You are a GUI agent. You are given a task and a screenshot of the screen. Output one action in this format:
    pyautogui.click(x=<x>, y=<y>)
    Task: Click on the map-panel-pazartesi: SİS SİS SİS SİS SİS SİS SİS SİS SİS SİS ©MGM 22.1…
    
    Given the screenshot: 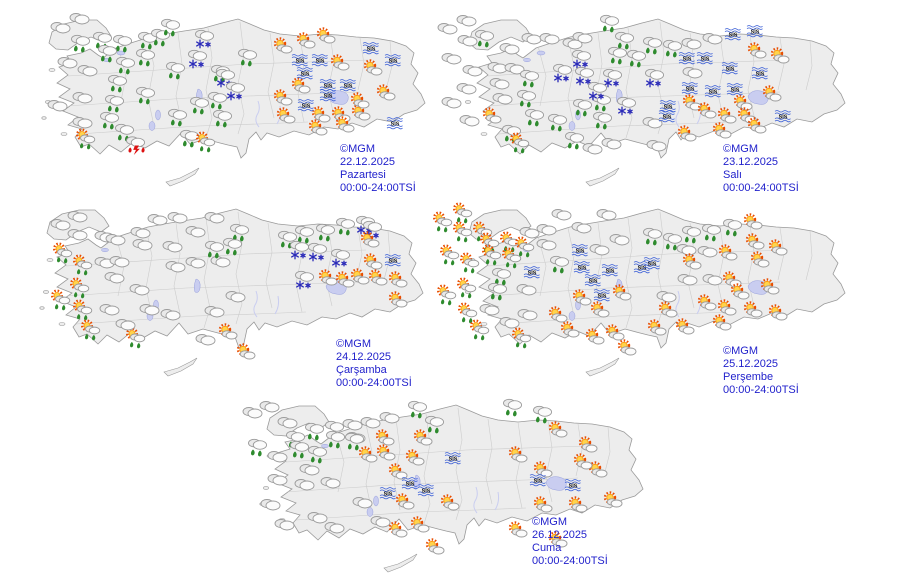 What is the action you would take?
    pyautogui.click(x=218, y=100)
    